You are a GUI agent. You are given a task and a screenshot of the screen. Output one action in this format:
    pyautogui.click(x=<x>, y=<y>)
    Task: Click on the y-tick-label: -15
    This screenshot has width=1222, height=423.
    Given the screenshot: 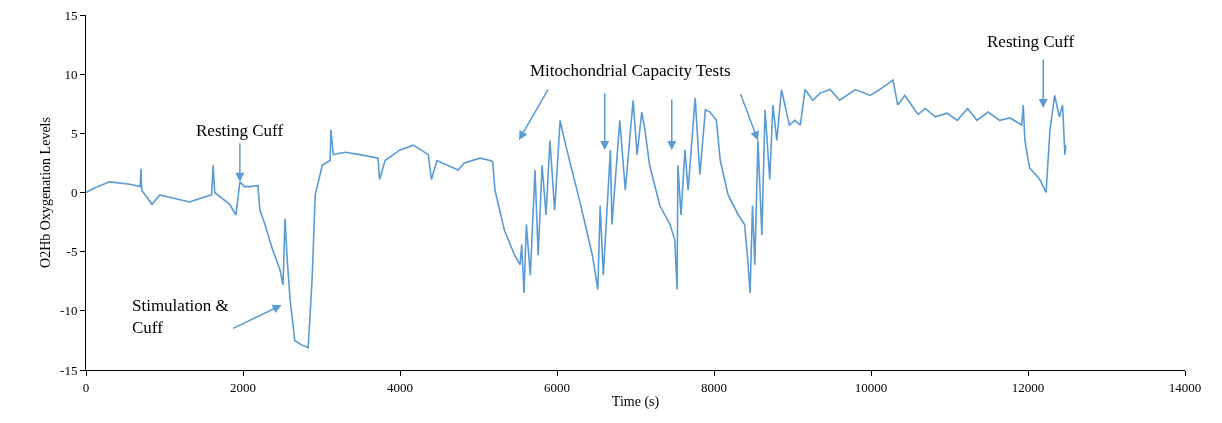 What is the action you would take?
    pyautogui.click(x=69, y=370)
    